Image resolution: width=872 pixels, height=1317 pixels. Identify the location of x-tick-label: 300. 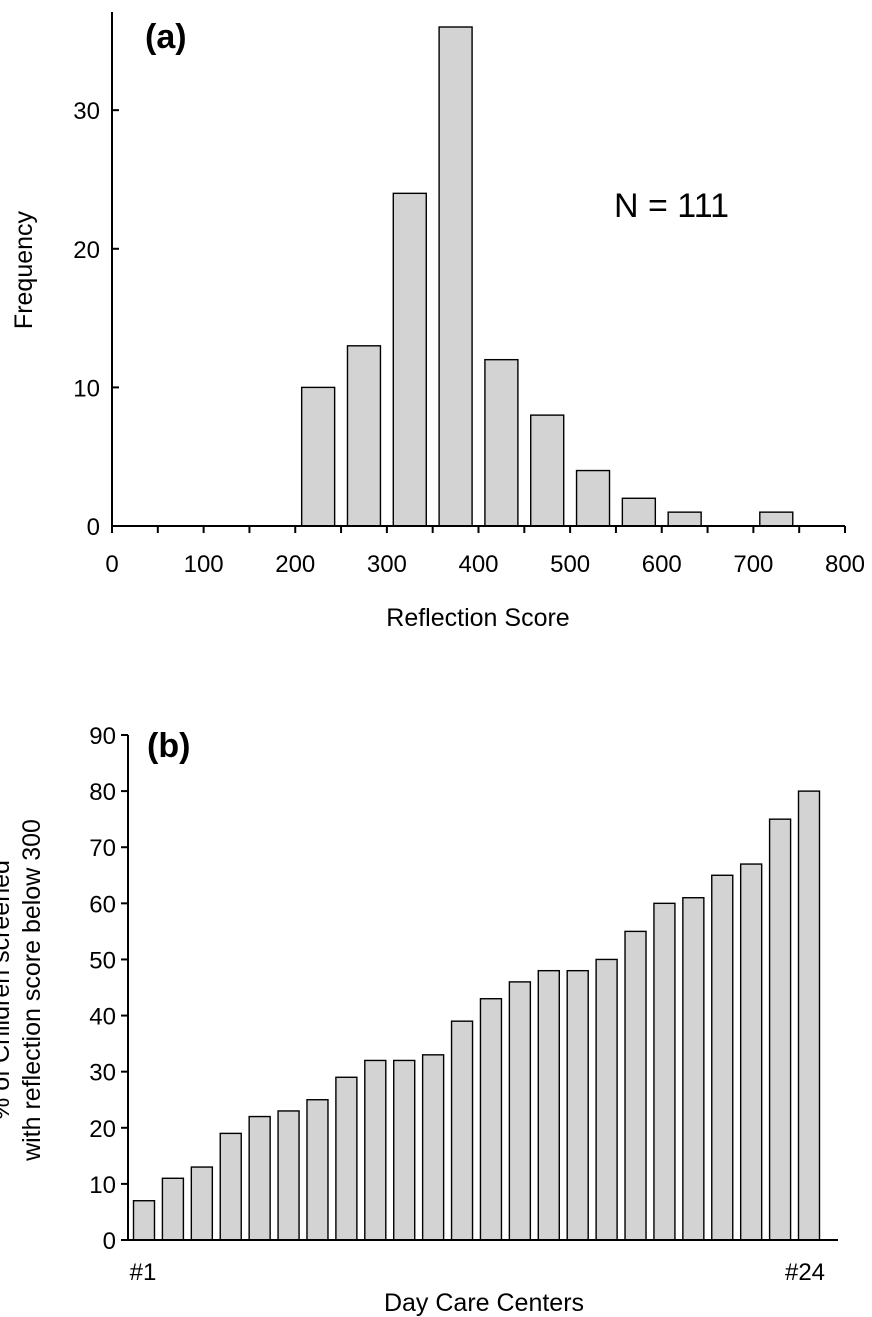
(387, 564).